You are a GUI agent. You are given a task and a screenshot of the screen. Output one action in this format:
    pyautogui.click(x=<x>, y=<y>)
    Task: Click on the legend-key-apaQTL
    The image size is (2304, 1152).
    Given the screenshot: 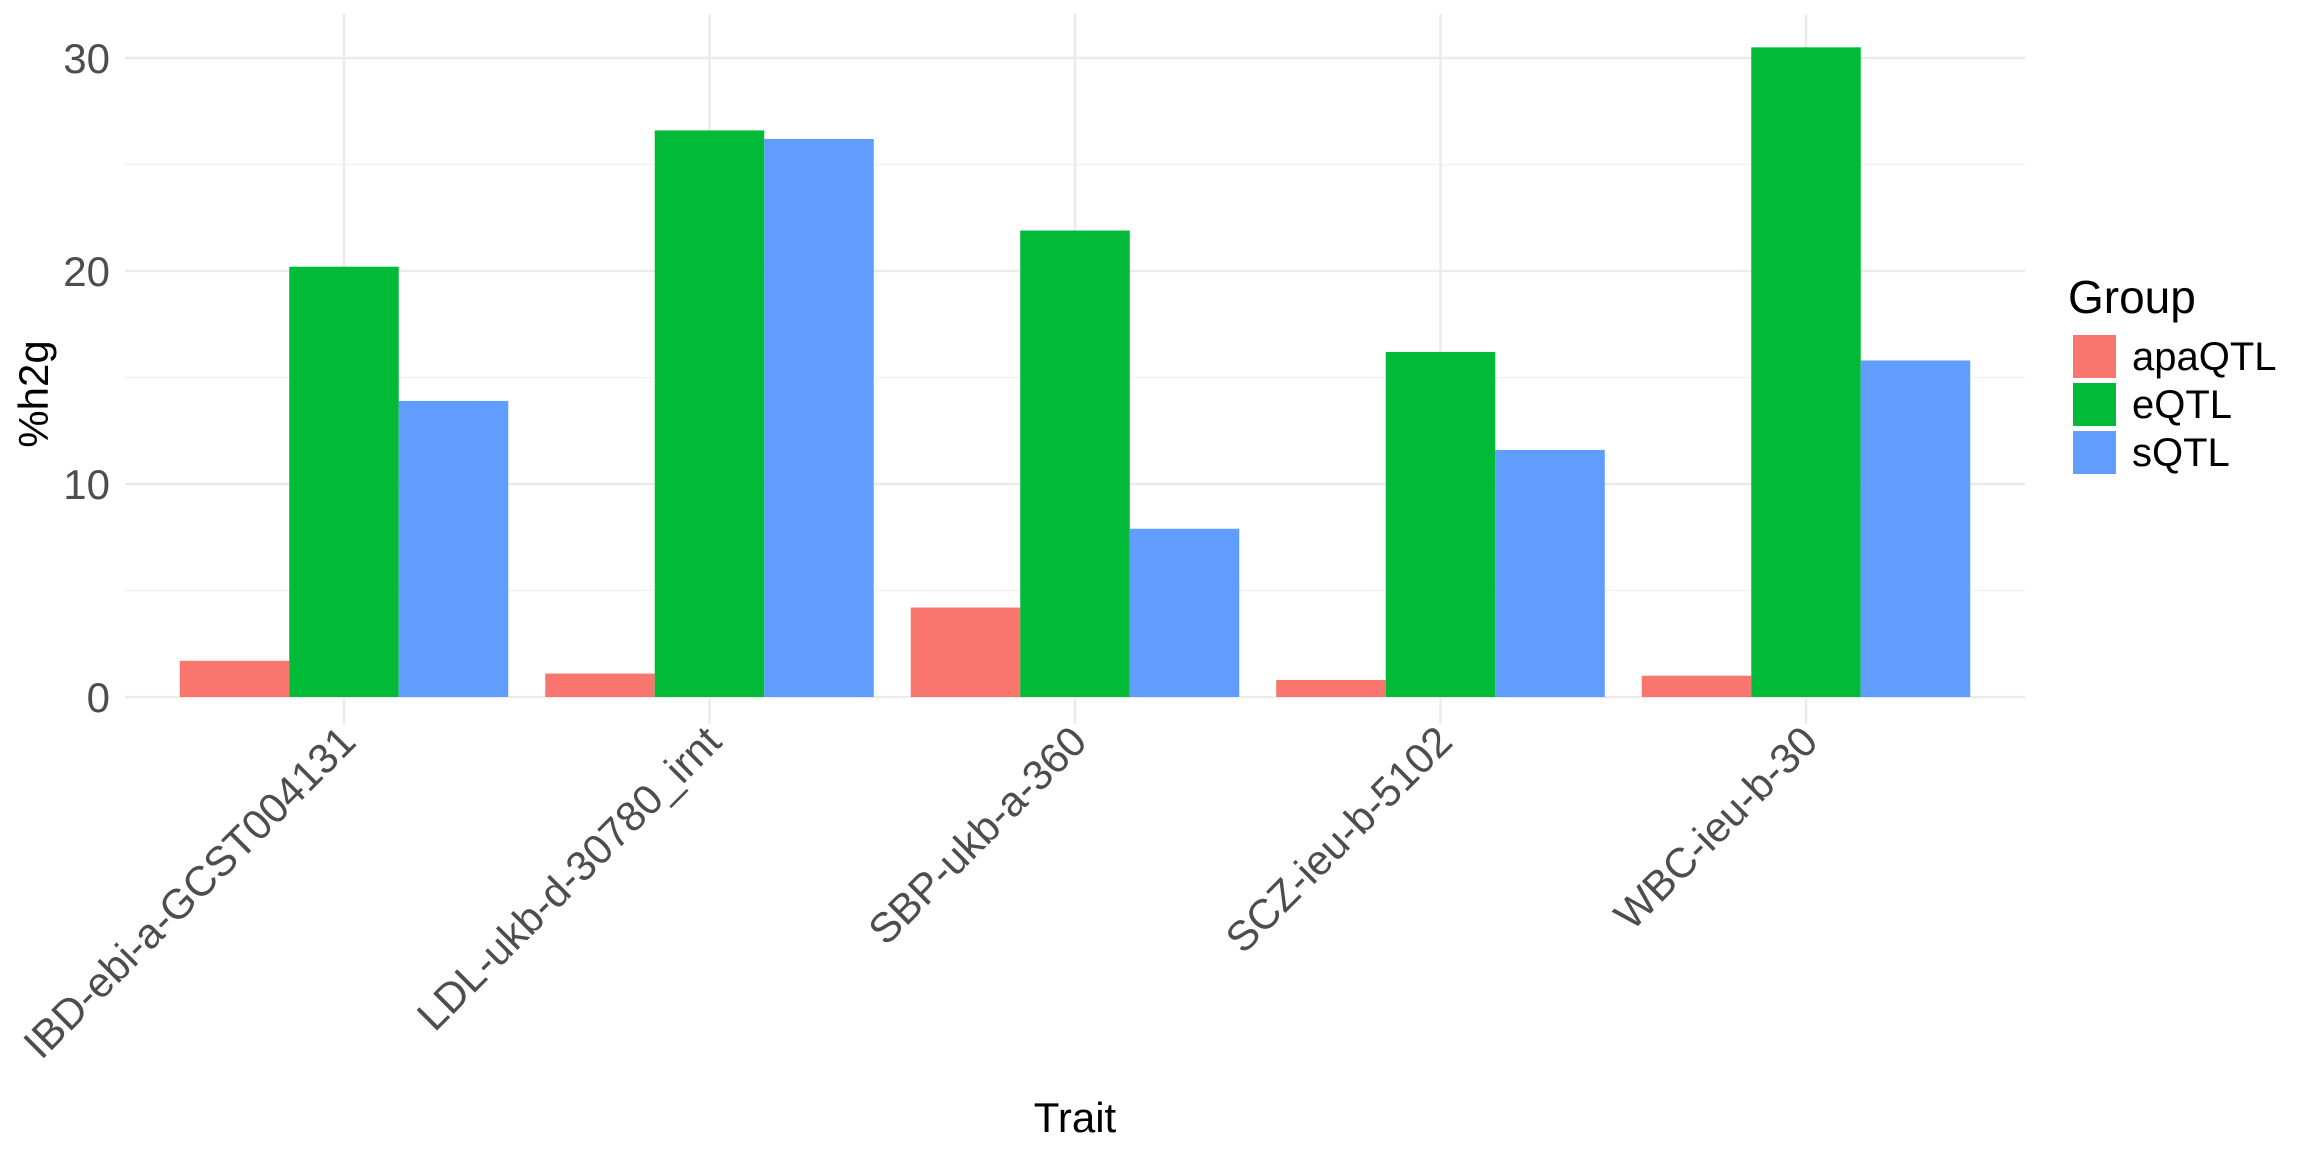 What is the action you would take?
    pyautogui.click(x=2094, y=356)
    